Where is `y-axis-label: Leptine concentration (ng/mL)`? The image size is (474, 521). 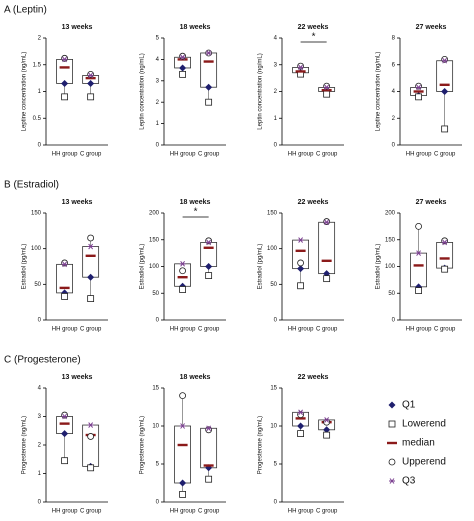
y-axis-label: Leptine concentration (ng/mL) is located at coordinates (25, 92).